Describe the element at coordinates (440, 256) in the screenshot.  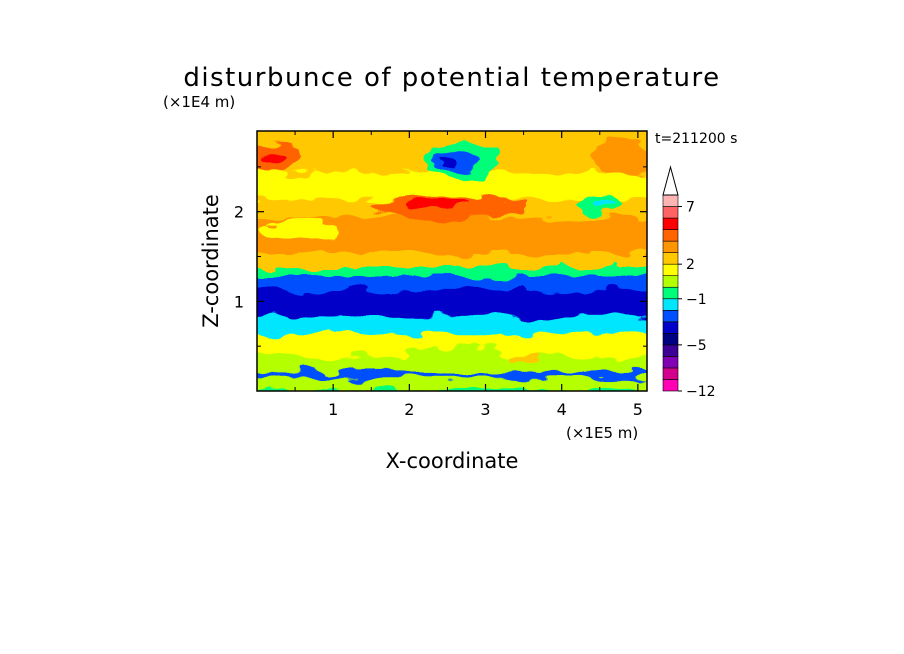
I see `y-axis: 12` at that location.